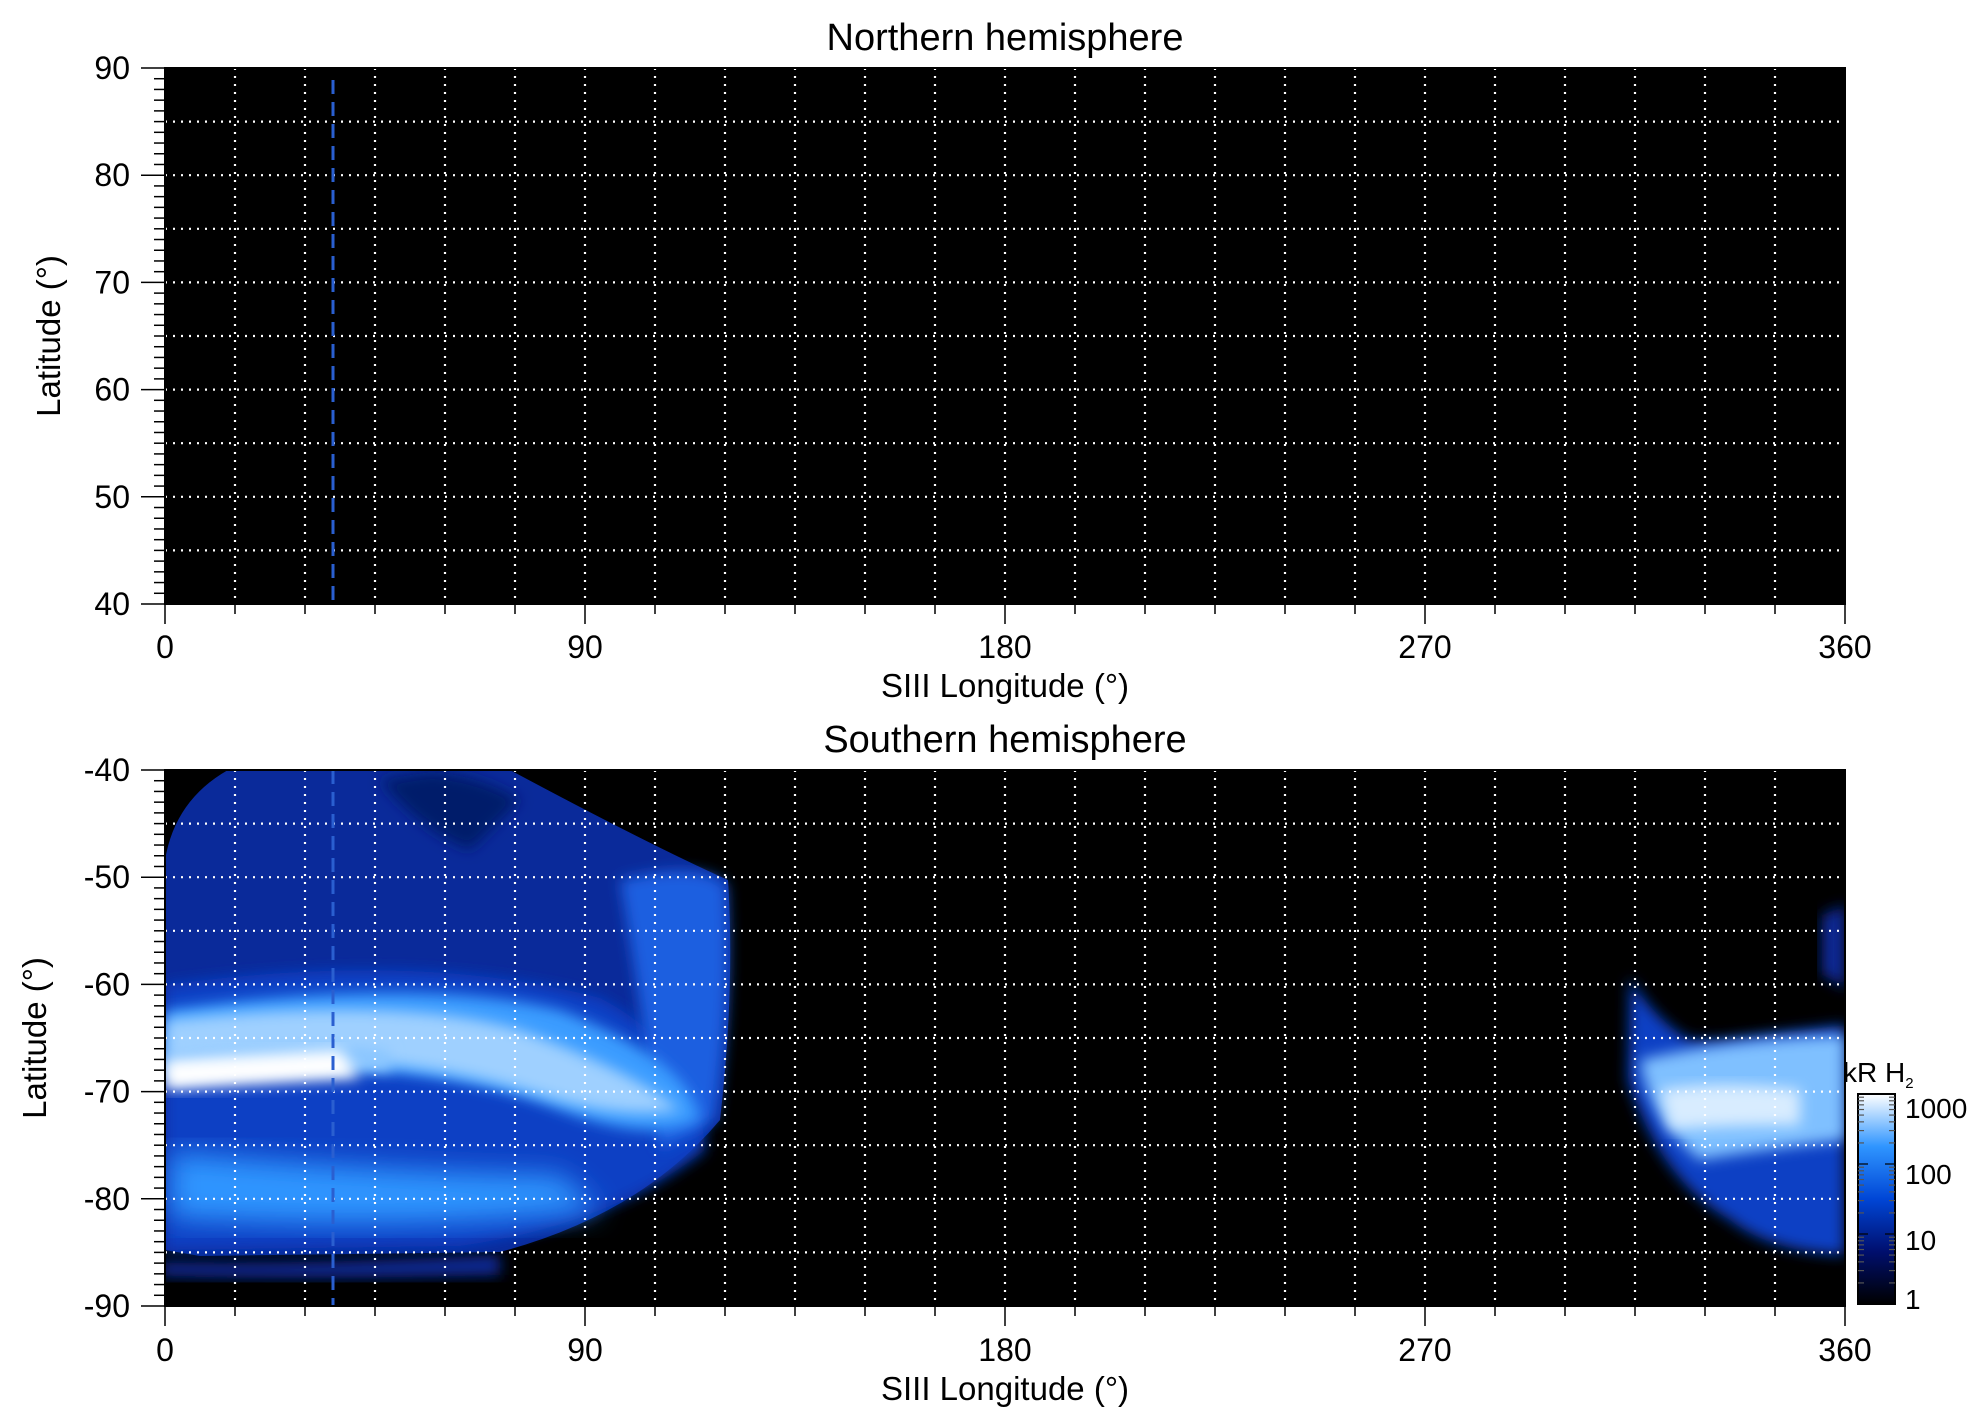 The width and height of the screenshot is (1983, 1423). I want to click on y-tick-label: -90, so click(107, 1306).